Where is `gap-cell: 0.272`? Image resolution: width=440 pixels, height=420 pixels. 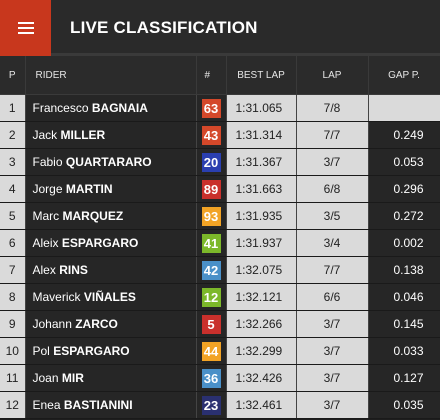
gap-cell: 0.272 is located at coordinates (404, 216).